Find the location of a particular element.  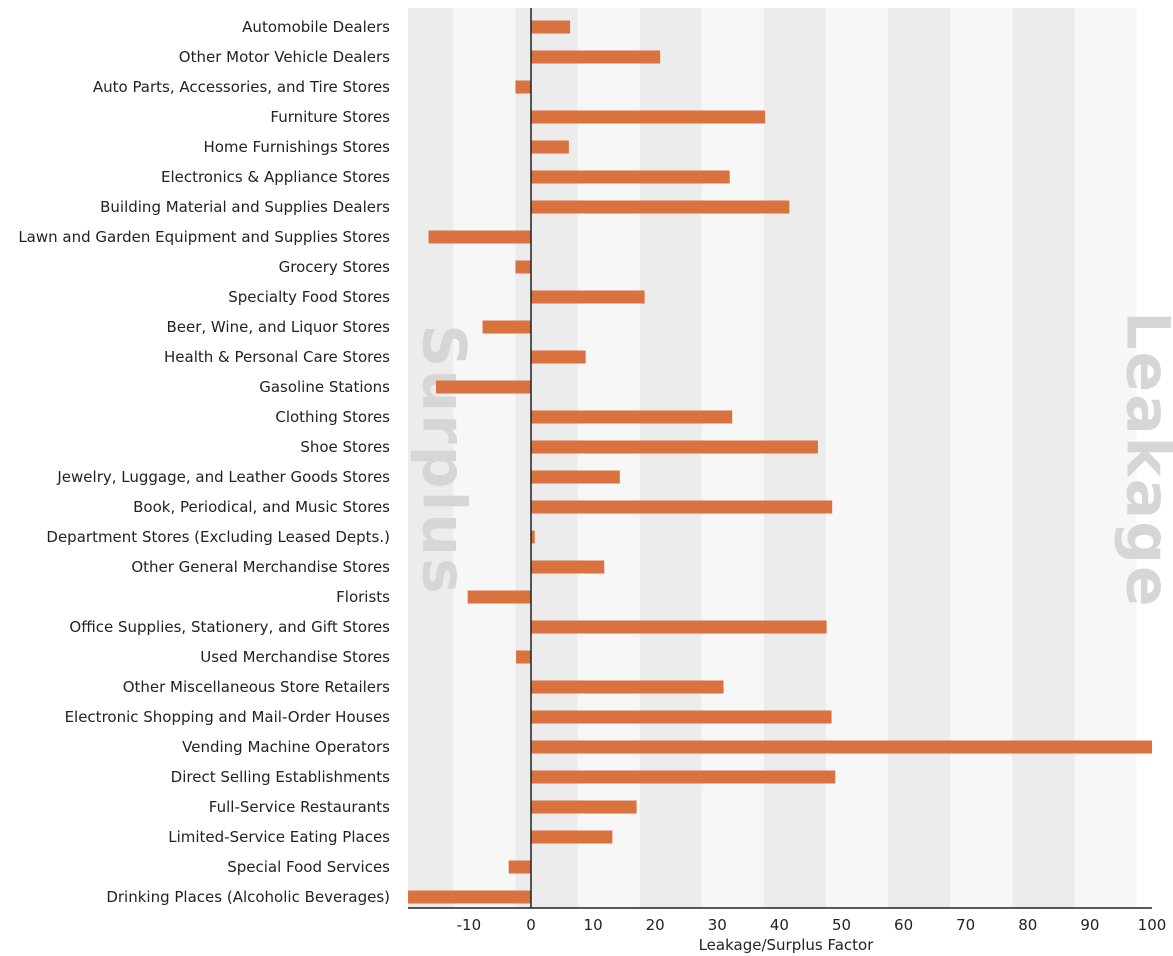

category-label: Beer, Wine, and Liquor Stores is located at coordinates (278, 327).